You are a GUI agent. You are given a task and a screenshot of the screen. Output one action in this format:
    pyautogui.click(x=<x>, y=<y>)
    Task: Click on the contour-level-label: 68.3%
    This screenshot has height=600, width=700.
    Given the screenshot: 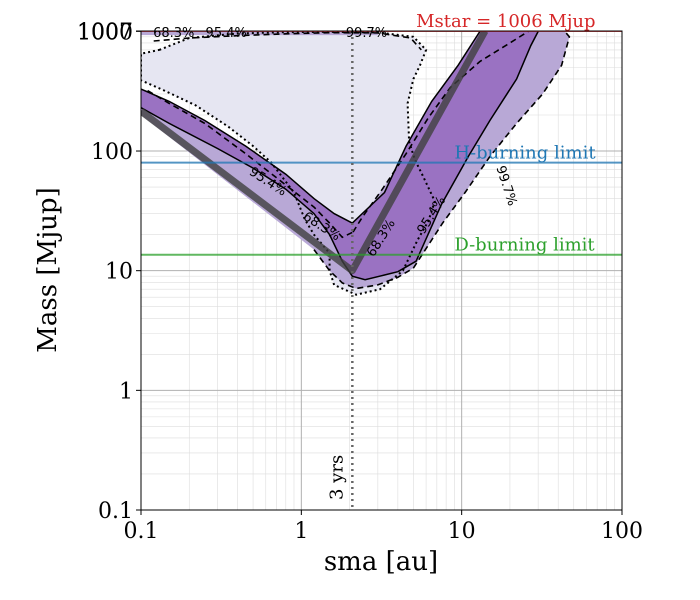 What is the action you would take?
    pyautogui.click(x=173, y=33)
    